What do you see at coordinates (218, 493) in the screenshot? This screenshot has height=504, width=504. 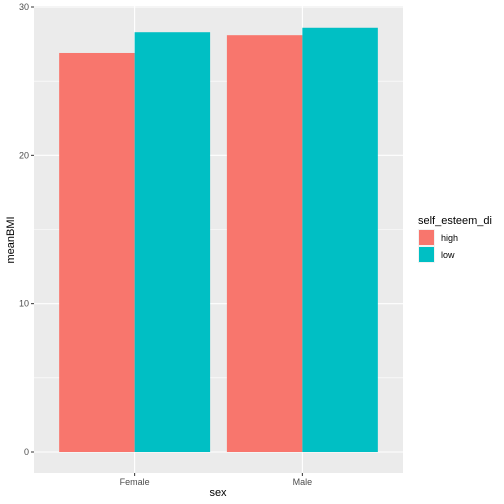 I see `x-axis-title: sex` at bounding box center [218, 493].